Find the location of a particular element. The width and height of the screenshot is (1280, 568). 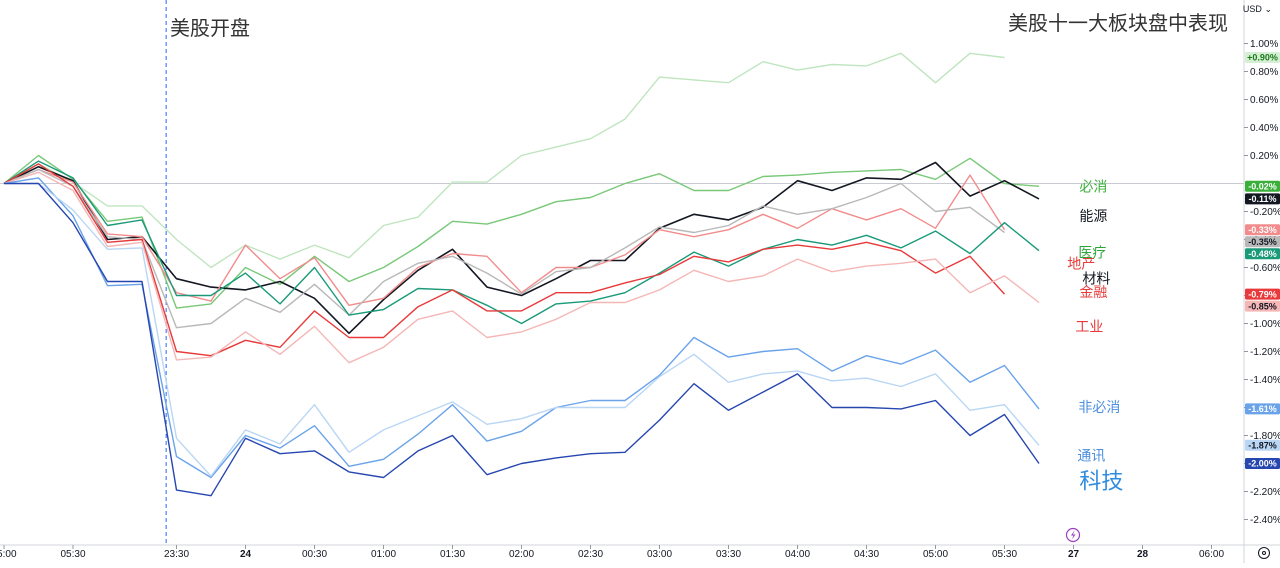

settings-gear-icon is located at coordinates (1264, 553).